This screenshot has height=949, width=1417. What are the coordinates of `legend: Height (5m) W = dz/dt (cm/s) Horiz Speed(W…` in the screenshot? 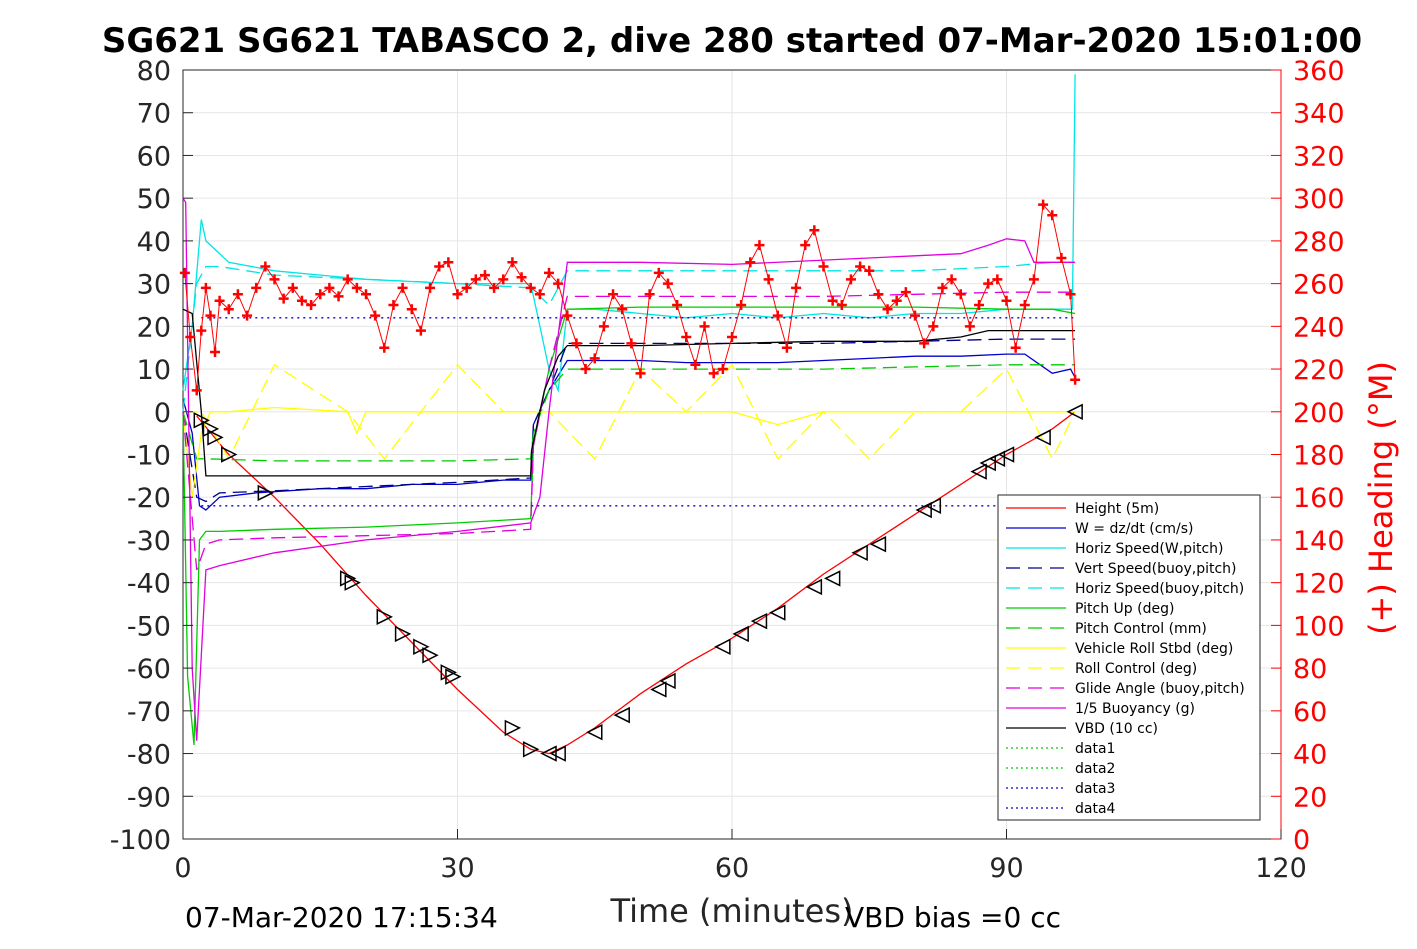 It's located at (1129, 657).